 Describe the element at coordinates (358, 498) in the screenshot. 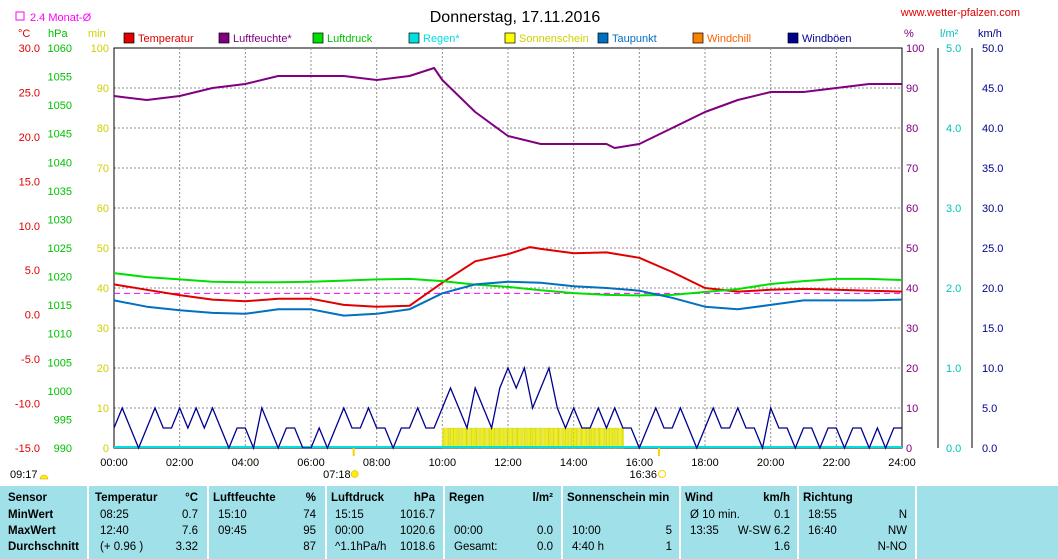

I see `header-luftdruck: Luftdruck` at that location.